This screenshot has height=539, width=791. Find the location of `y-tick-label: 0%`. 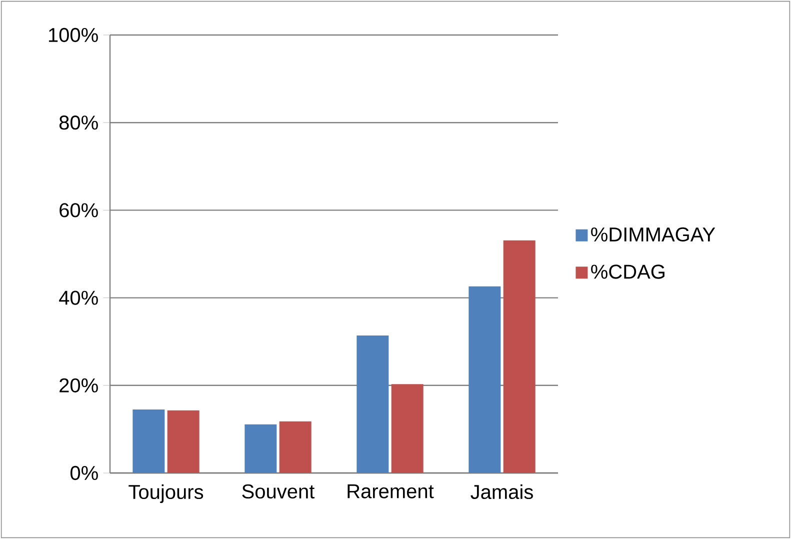

y-tick-label: 0% is located at coordinates (84, 473).